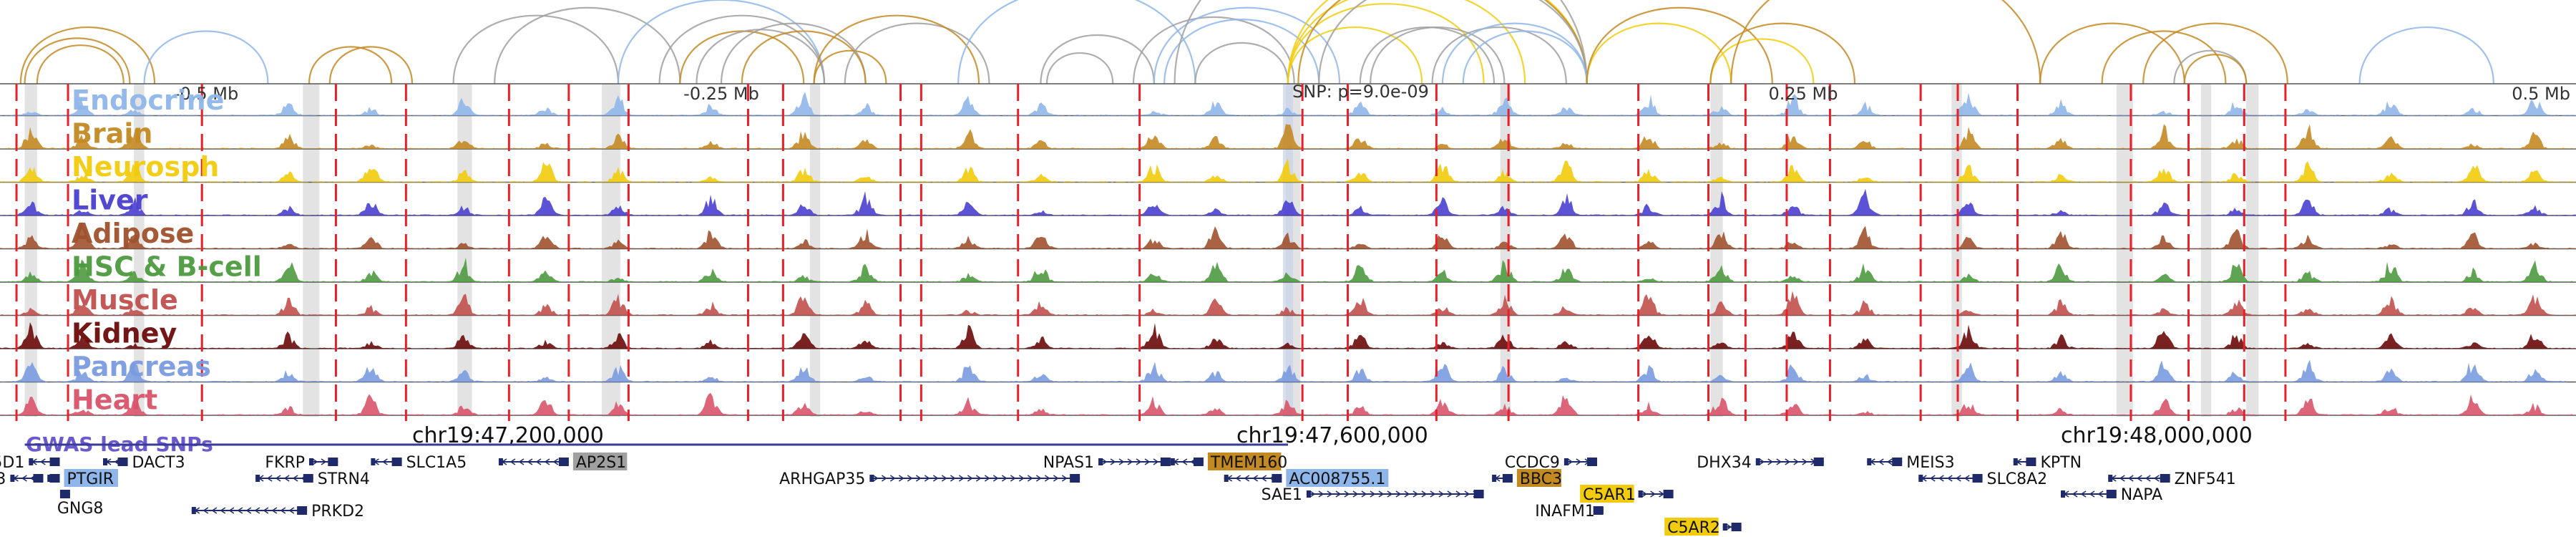 Image resolution: width=2576 pixels, height=537 pixels. What do you see at coordinates (1532, 463) in the screenshot?
I see `gene-label: CCDC9` at bounding box center [1532, 463].